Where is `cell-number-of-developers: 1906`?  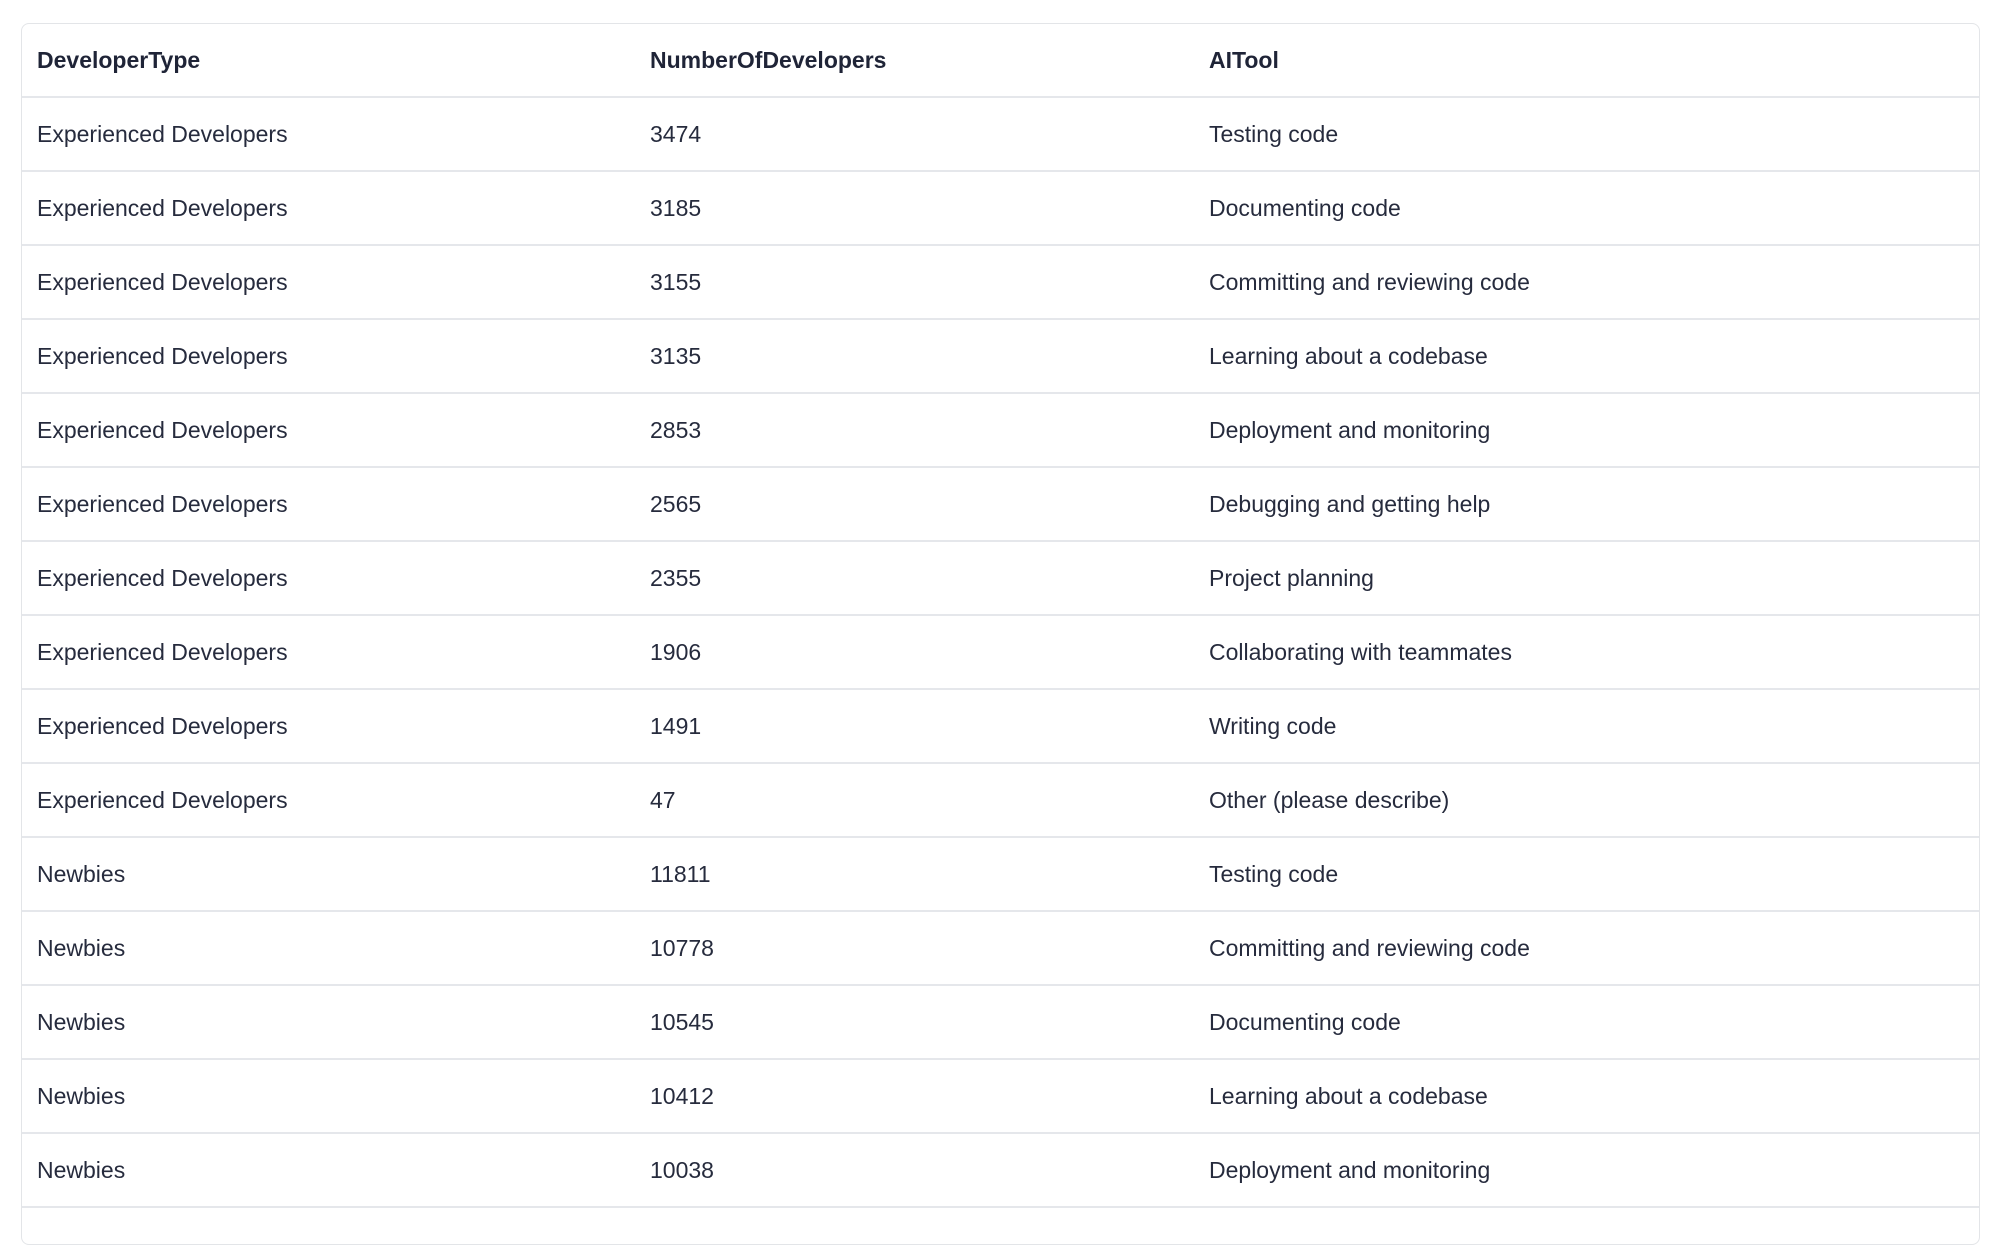 cell-number-of-developers: 1906 is located at coordinates (914, 652).